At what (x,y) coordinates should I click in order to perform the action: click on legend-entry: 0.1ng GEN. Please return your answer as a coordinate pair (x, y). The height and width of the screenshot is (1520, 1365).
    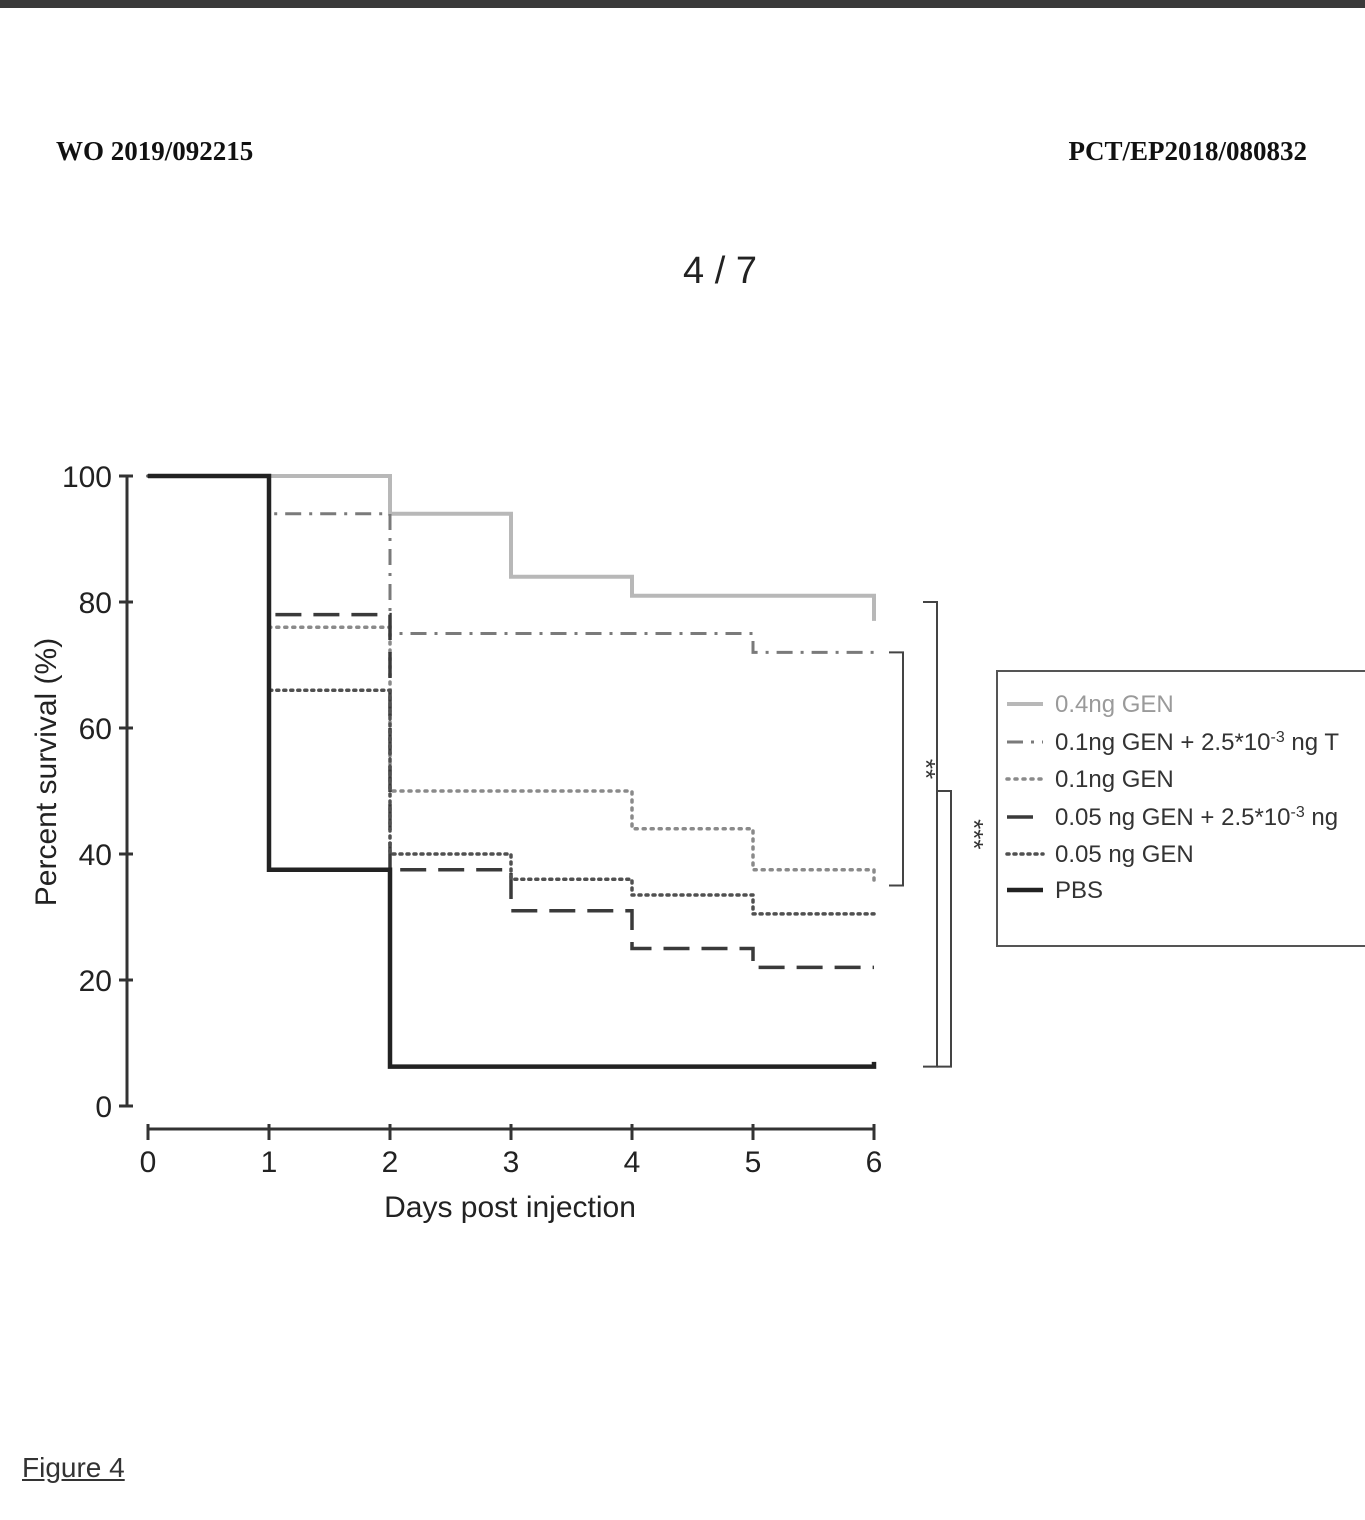
    Looking at the image, I should click on (1114, 779).